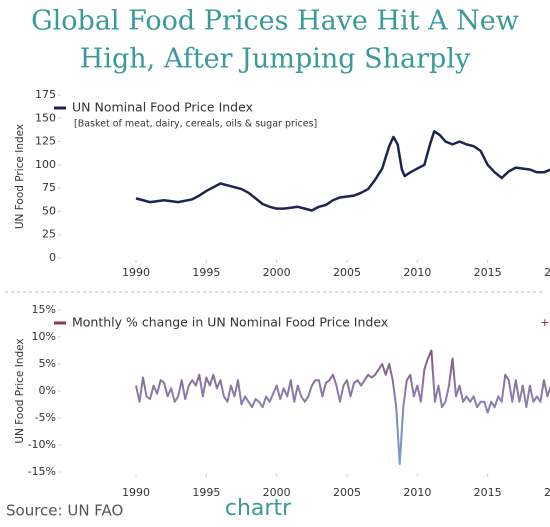 The width and height of the screenshot is (550, 527). I want to click on logo: chartr, so click(258, 508).